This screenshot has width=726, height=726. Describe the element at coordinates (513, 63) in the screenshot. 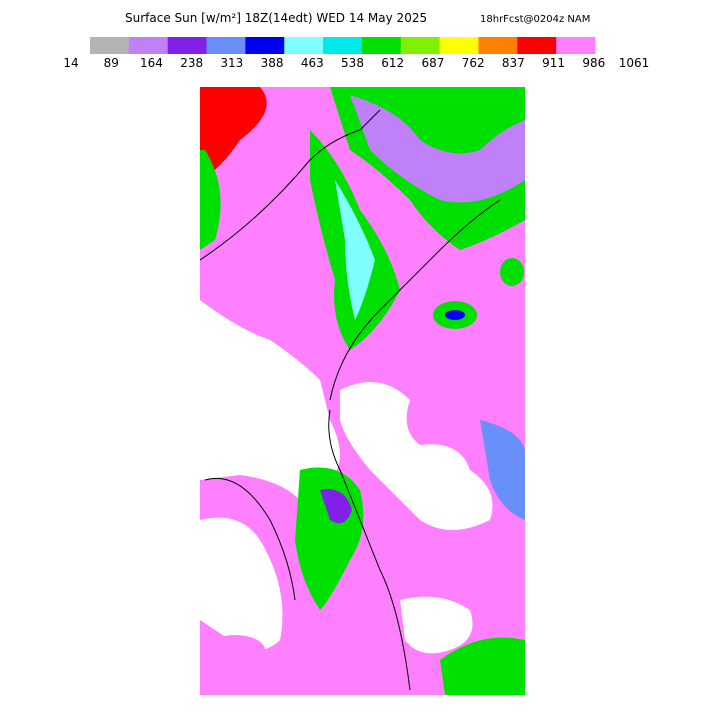

I see `colorbar-label: 837` at that location.